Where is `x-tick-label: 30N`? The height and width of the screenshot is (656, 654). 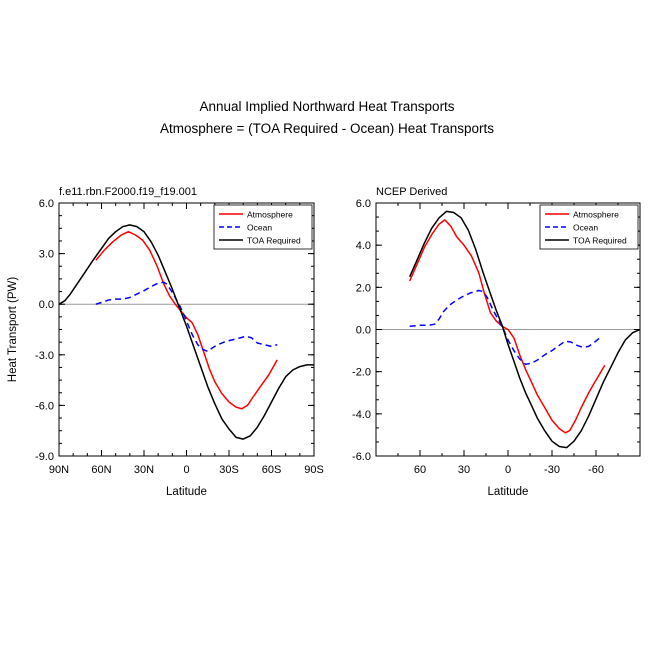
x-tick-label: 30N is located at coordinates (144, 470).